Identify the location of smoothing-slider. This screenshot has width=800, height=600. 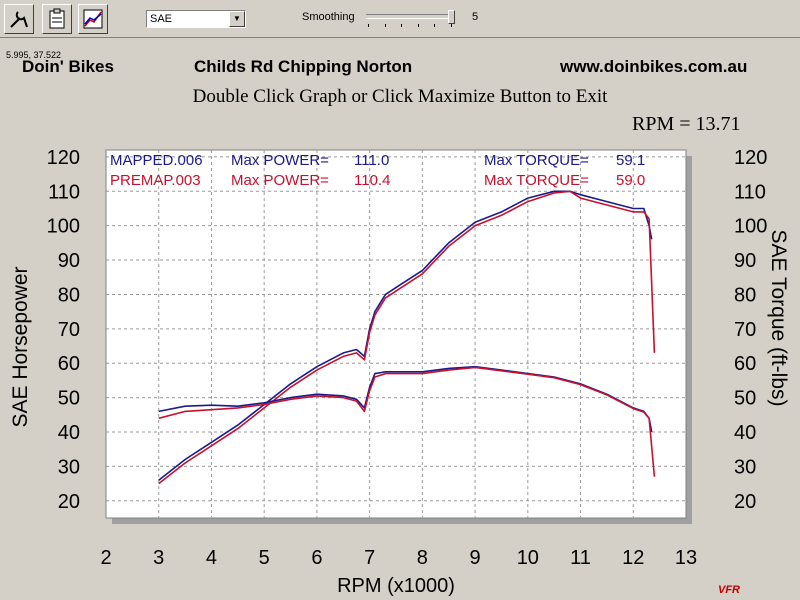
(410, 18).